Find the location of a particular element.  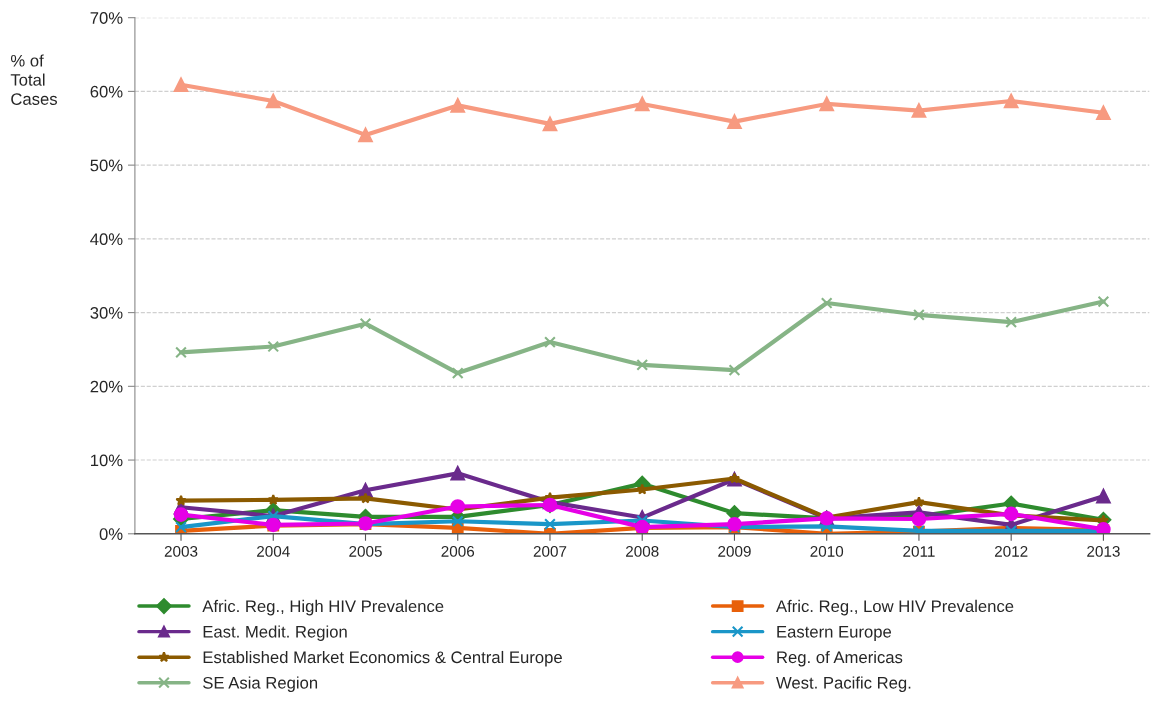

x-tick-label: 2005 is located at coordinates (365, 551).